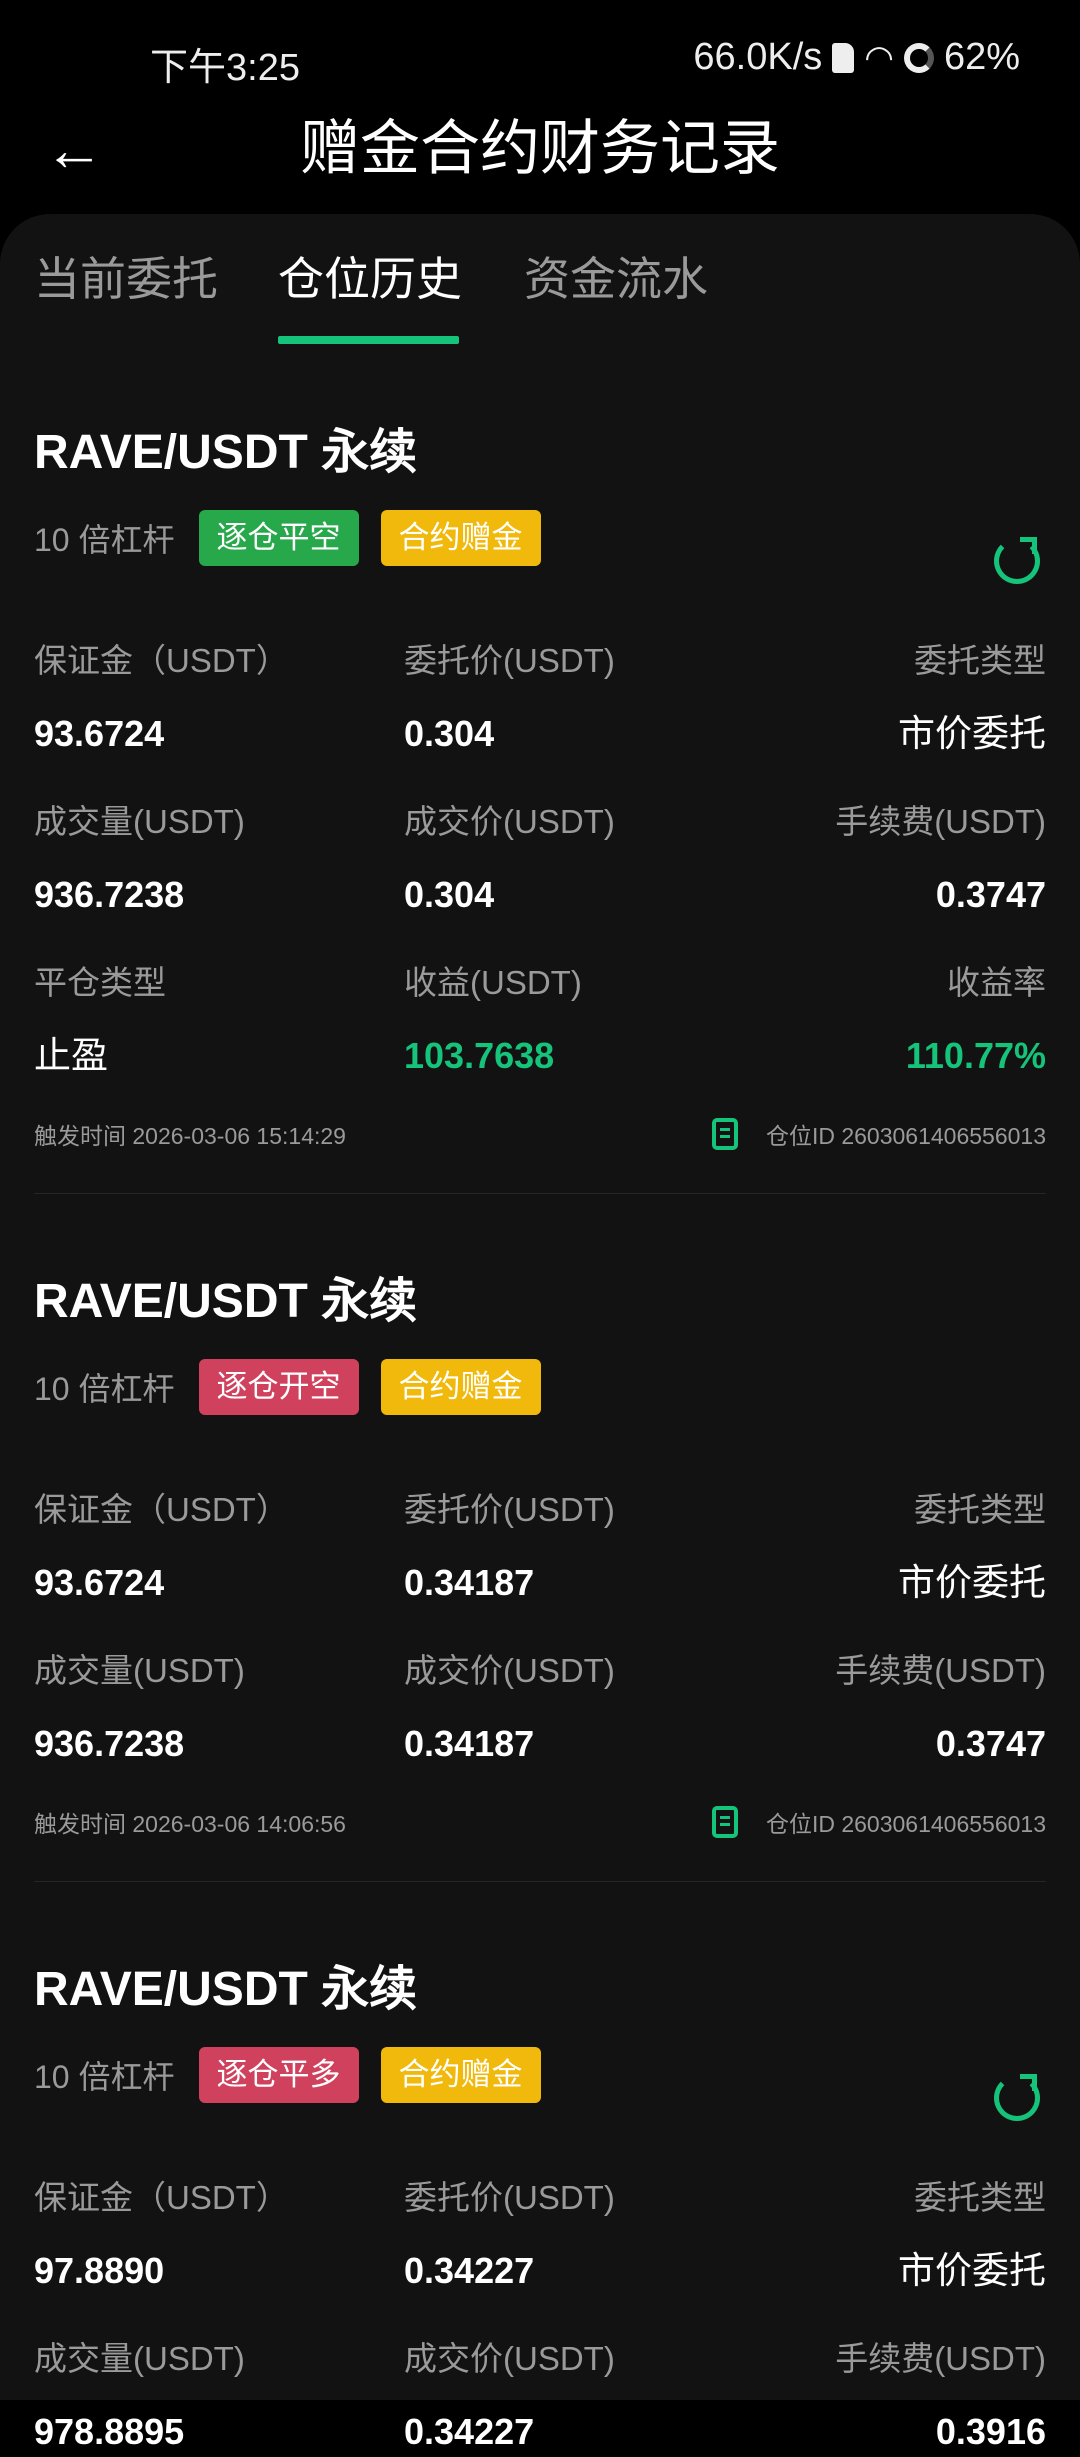  Describe the element at coordinates (100, 982) in the screenshot. I see `field-label: 平仓类型` at that location.